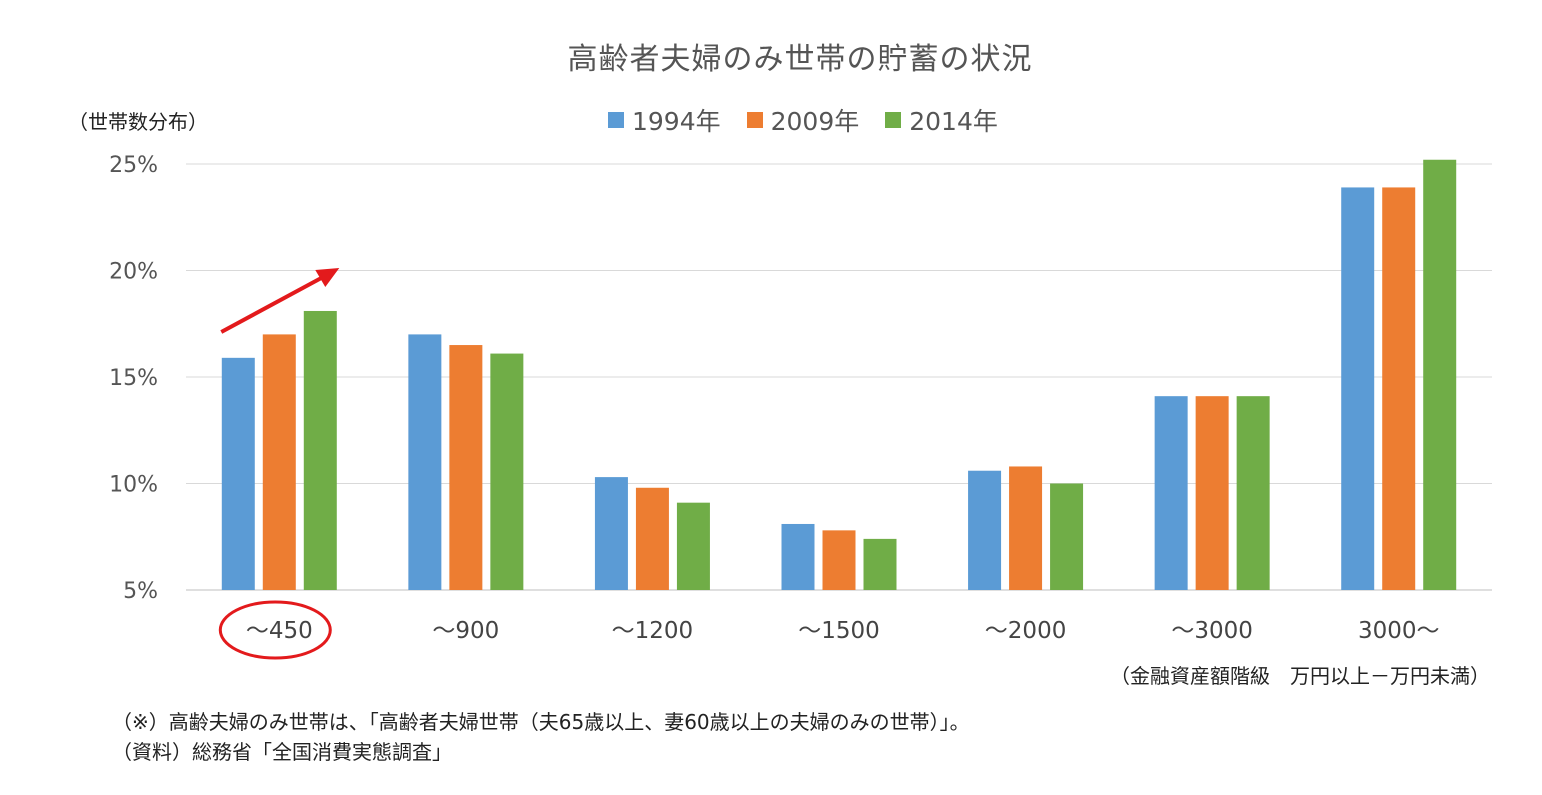 This screenshot has height=795, width=1542. I want to click on legend: 1994年 2009年 2014年, so click(803, 120).